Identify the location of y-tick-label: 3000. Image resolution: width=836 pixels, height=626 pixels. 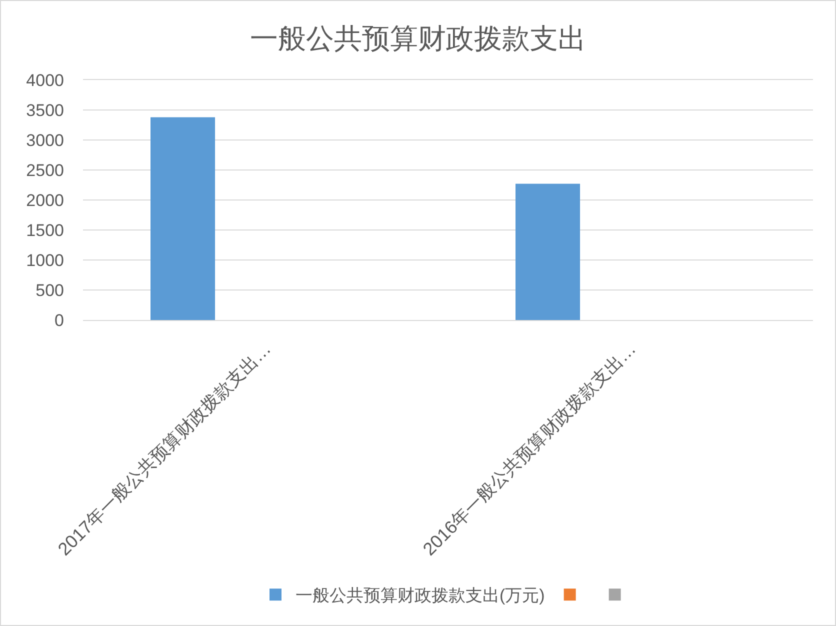
(45, 140).